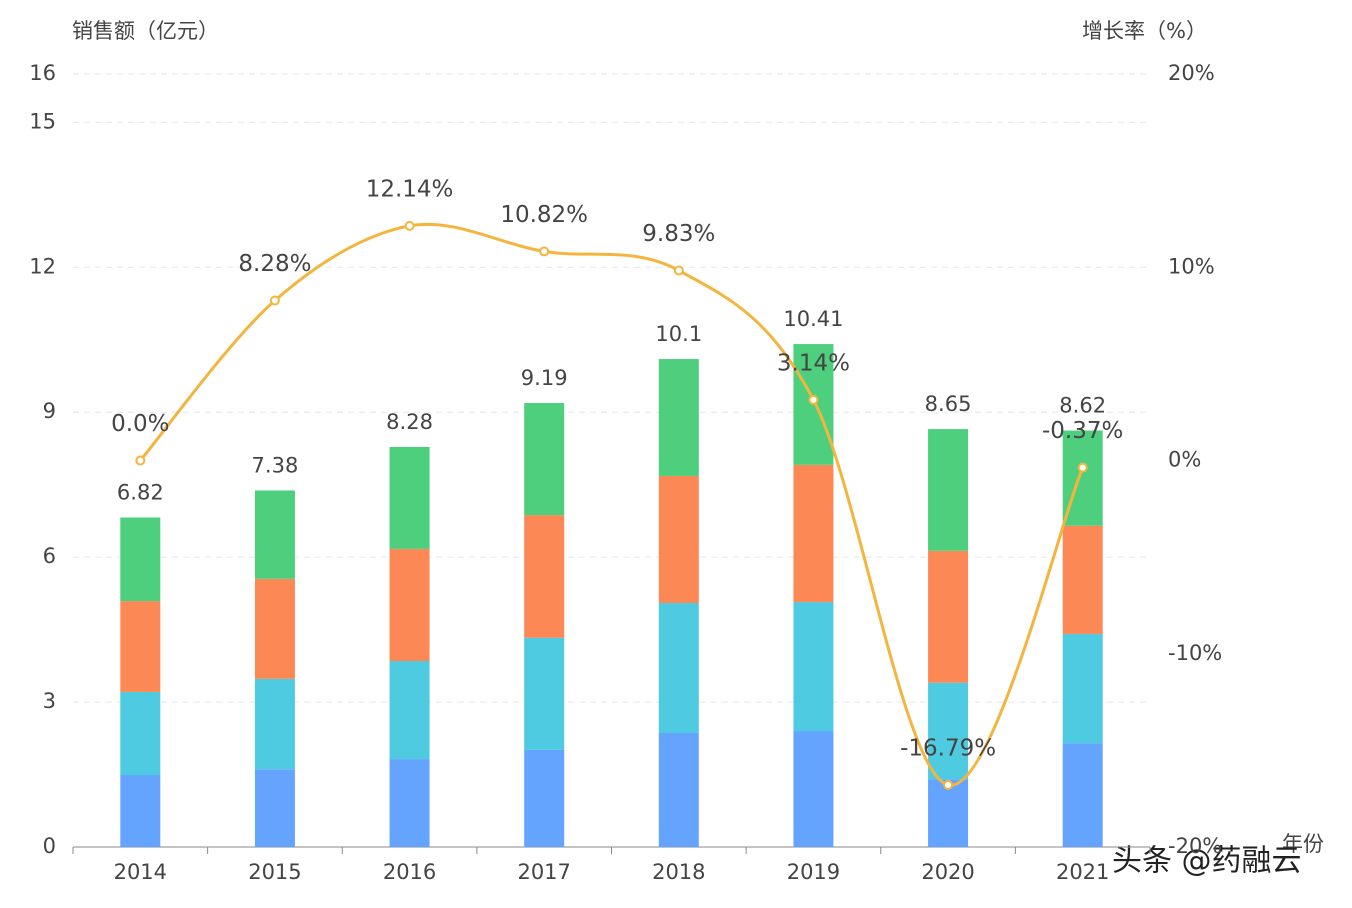 This screenshot has width=1352, height=908. What do you see at coordinates (42, 121) in the screenshot?
I see `y-tick-label: 15` at bounding box center [42, 121].